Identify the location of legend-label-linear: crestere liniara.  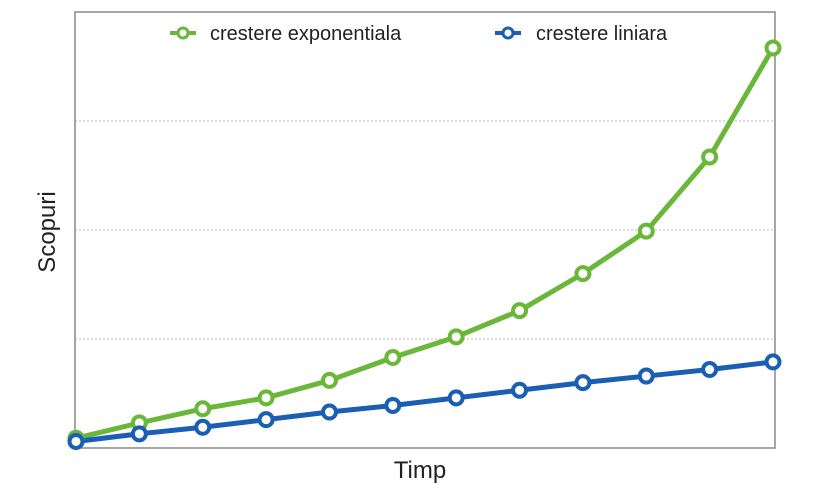
(602, 34).